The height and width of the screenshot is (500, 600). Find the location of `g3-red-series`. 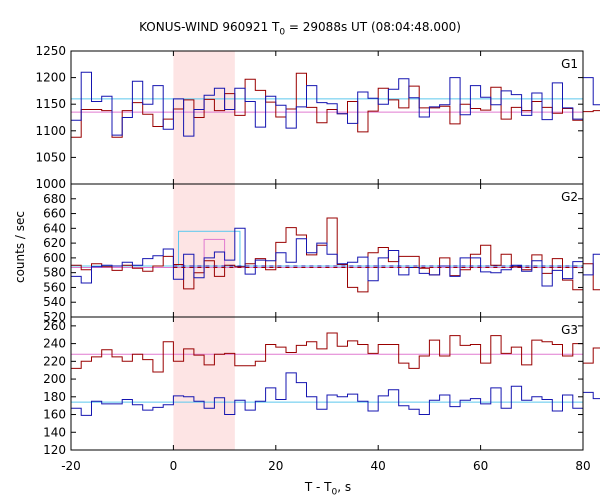

g3-red-series is located at coordinates (335, 352).